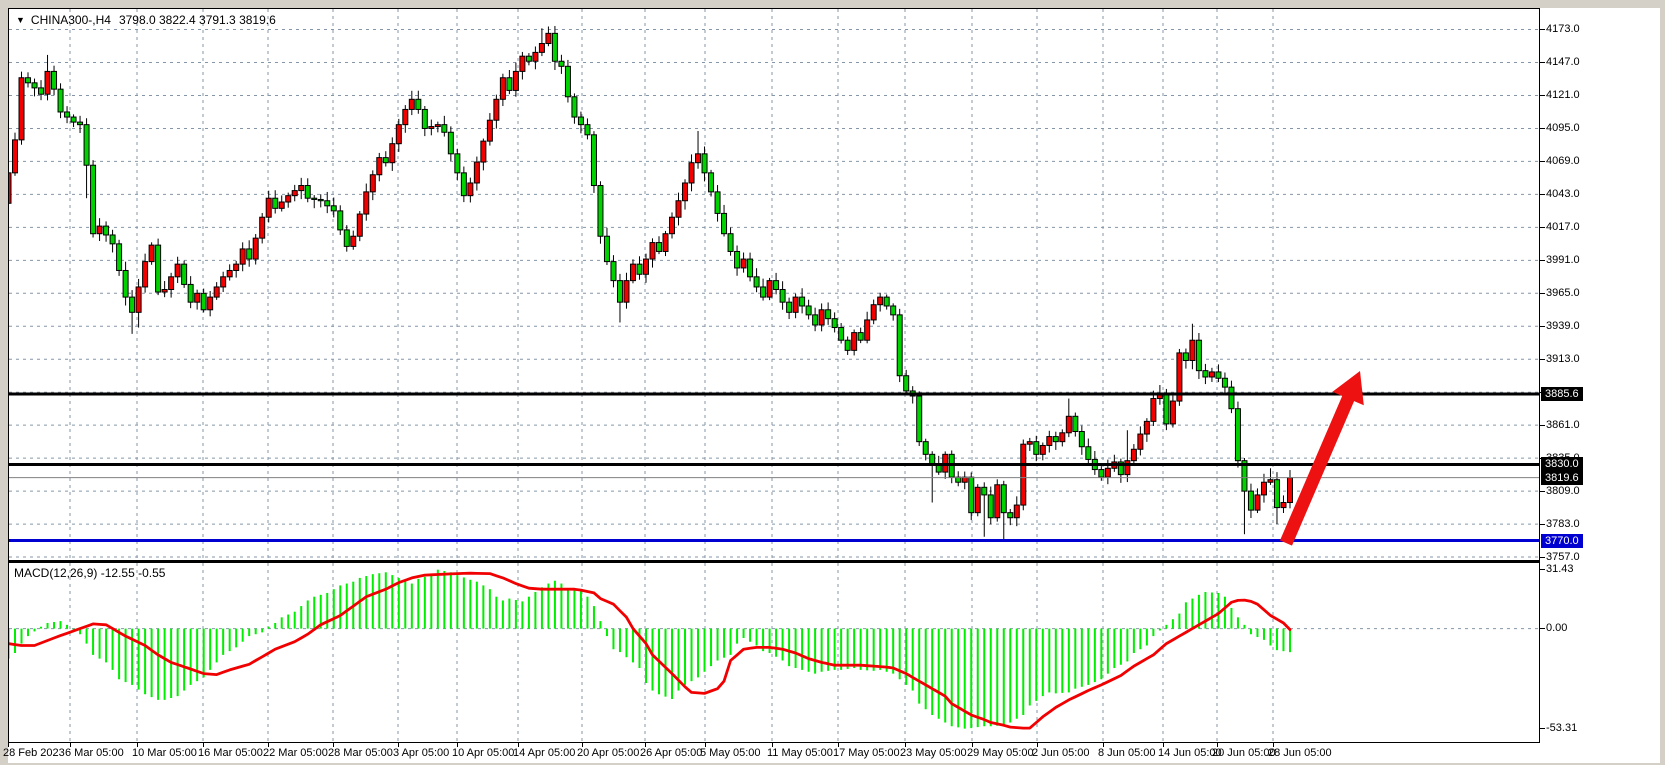 The width and height of the screenshot is (1665, 765). I want to click on time-tick-label: 28 Feb 2023, so click(34, 753).